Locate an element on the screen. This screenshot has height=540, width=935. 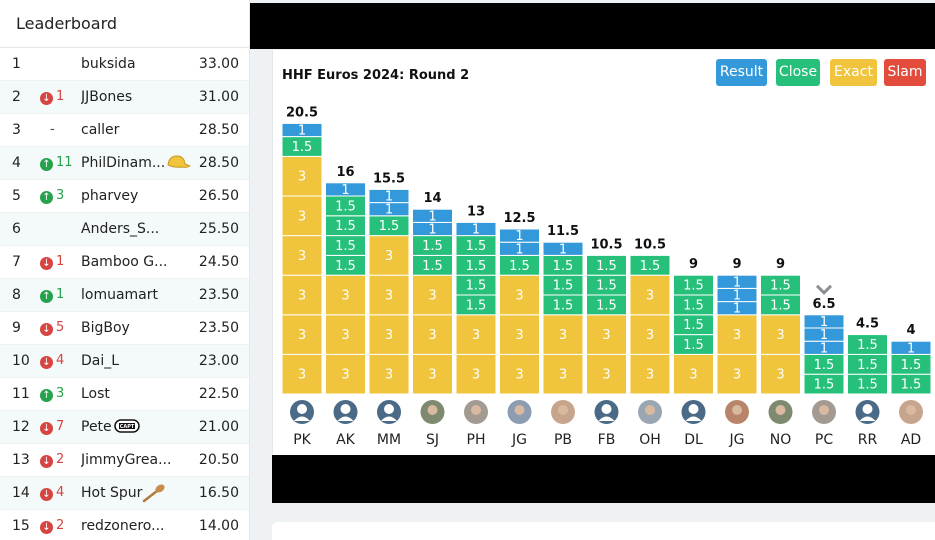
leaderboard-row: 12 ↓ 7 Pete CAPT 21.00 is located at coordinates (124, 427).